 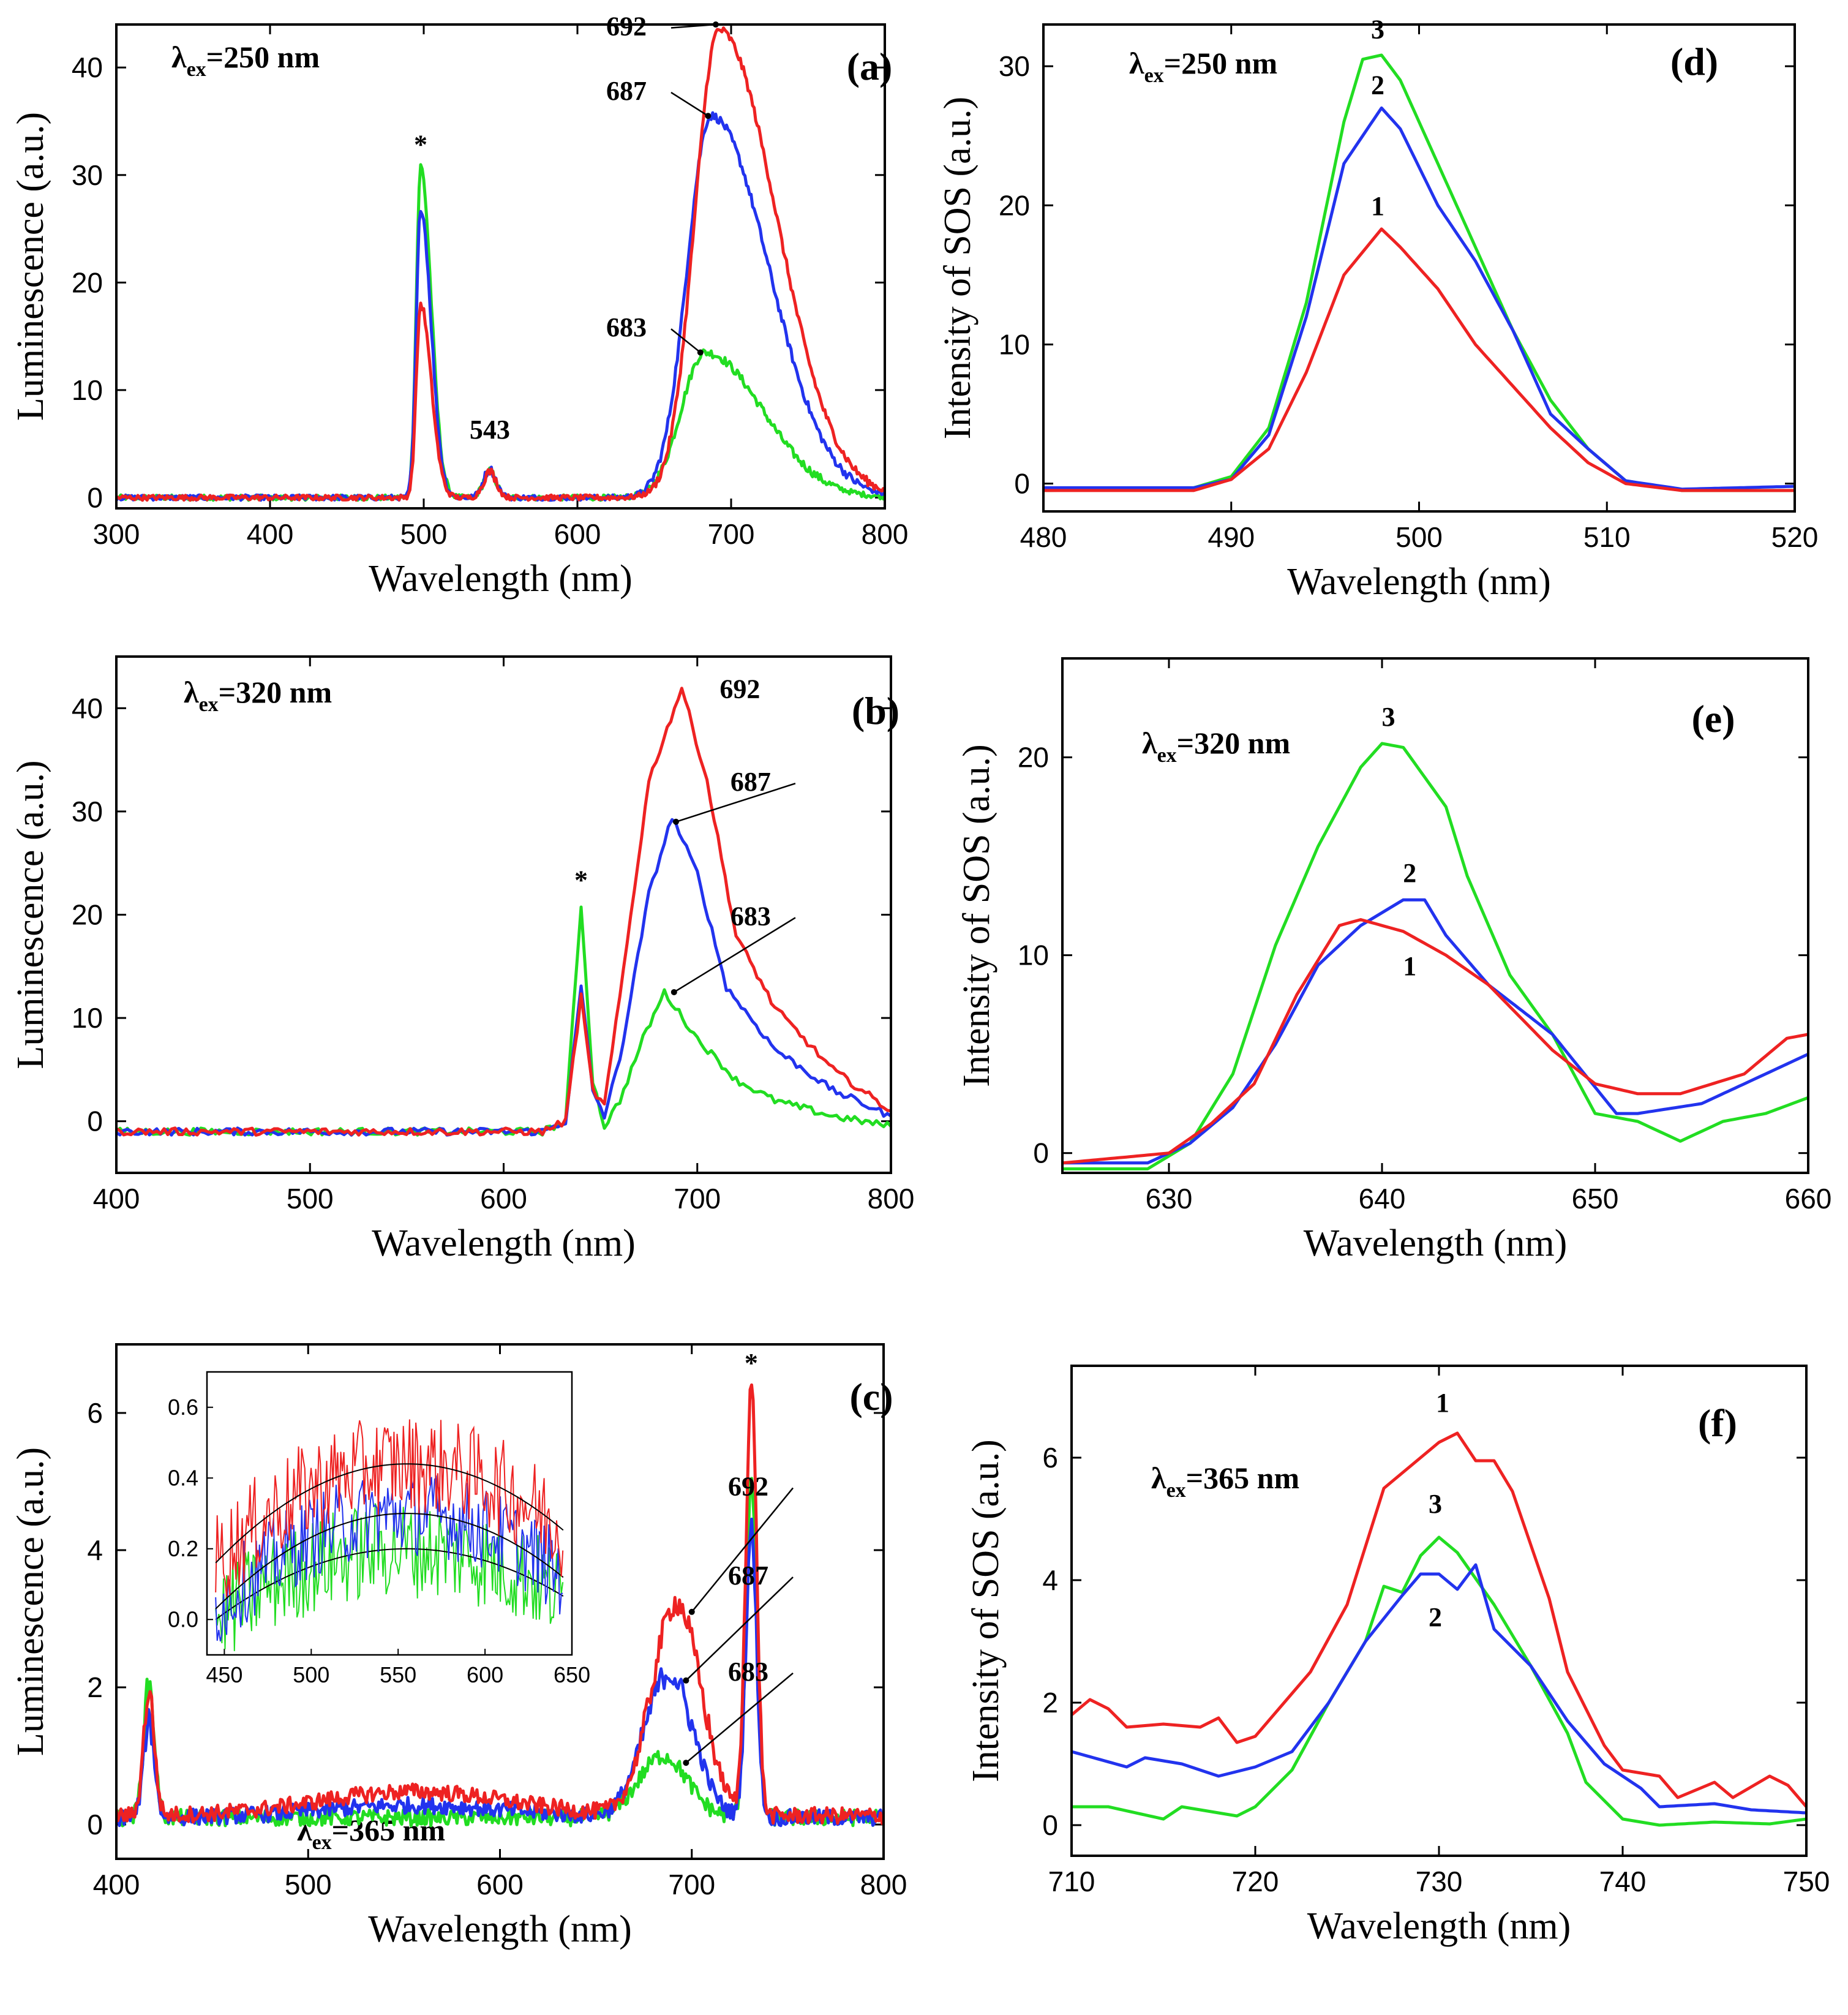 What do you see at coordinates (1694, 61) in the screenshot?
I see `panel-label: (d)` at bounding box center [1694, 61].